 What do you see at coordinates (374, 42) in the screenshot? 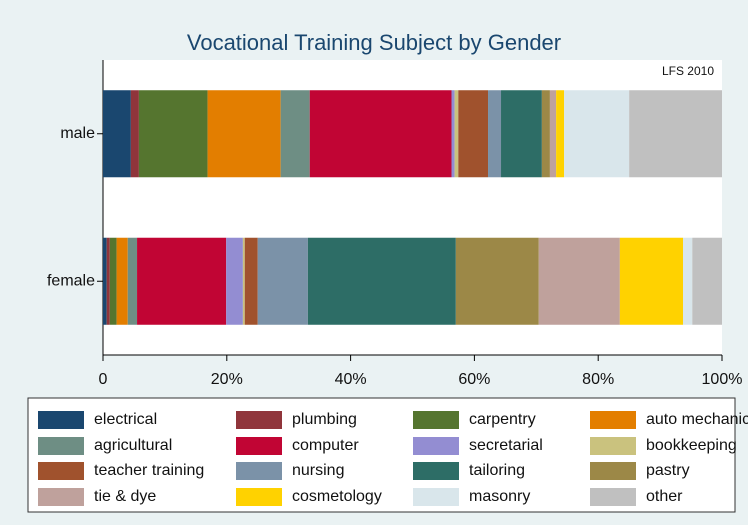
I see `chart-title: Vocational Training Subject by Gender` at bounding box center [374, 42].